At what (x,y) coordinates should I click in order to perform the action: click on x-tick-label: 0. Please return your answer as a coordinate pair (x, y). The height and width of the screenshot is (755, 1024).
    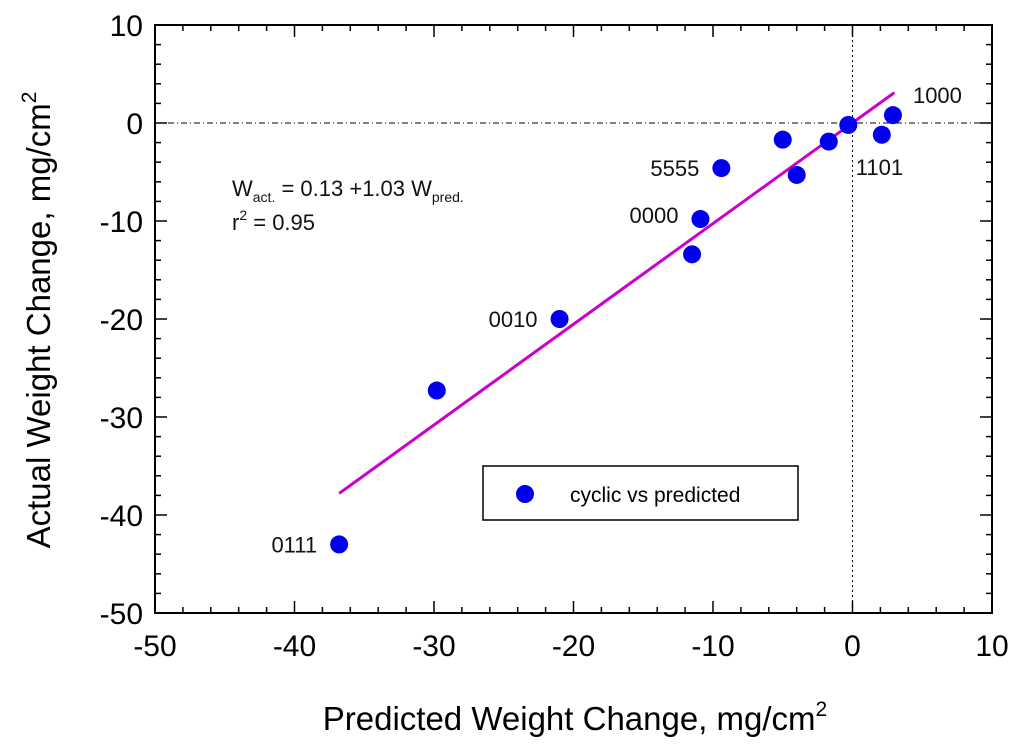
    Looking at the image, I should click on (852, 646).